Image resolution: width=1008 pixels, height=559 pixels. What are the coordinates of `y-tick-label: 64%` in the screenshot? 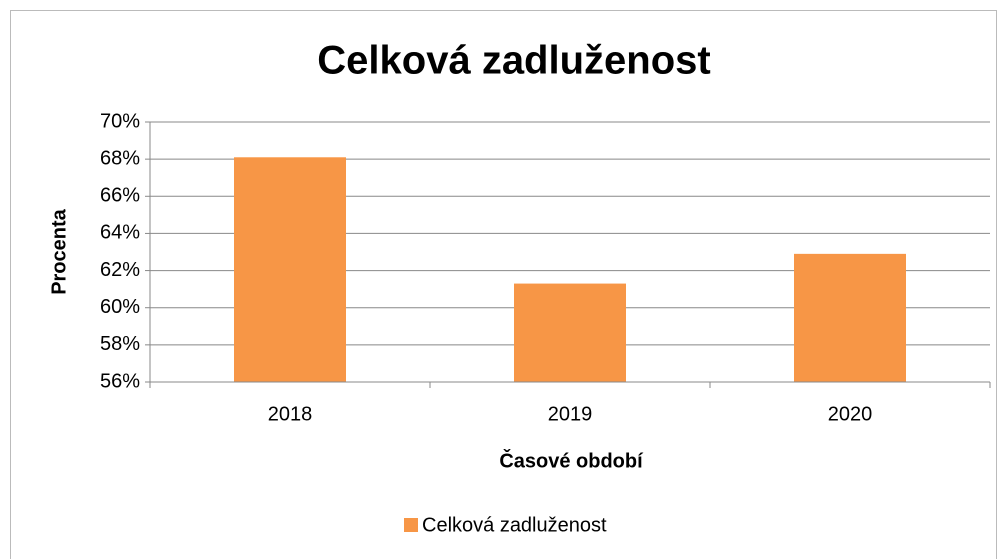 It's located at (120, 233).